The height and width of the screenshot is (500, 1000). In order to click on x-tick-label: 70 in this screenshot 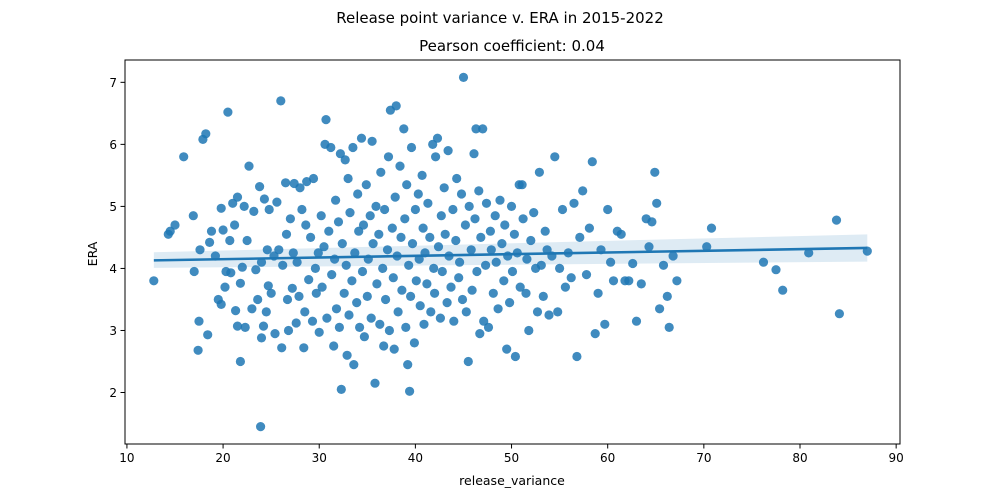, I will do `click(703, 458)`.